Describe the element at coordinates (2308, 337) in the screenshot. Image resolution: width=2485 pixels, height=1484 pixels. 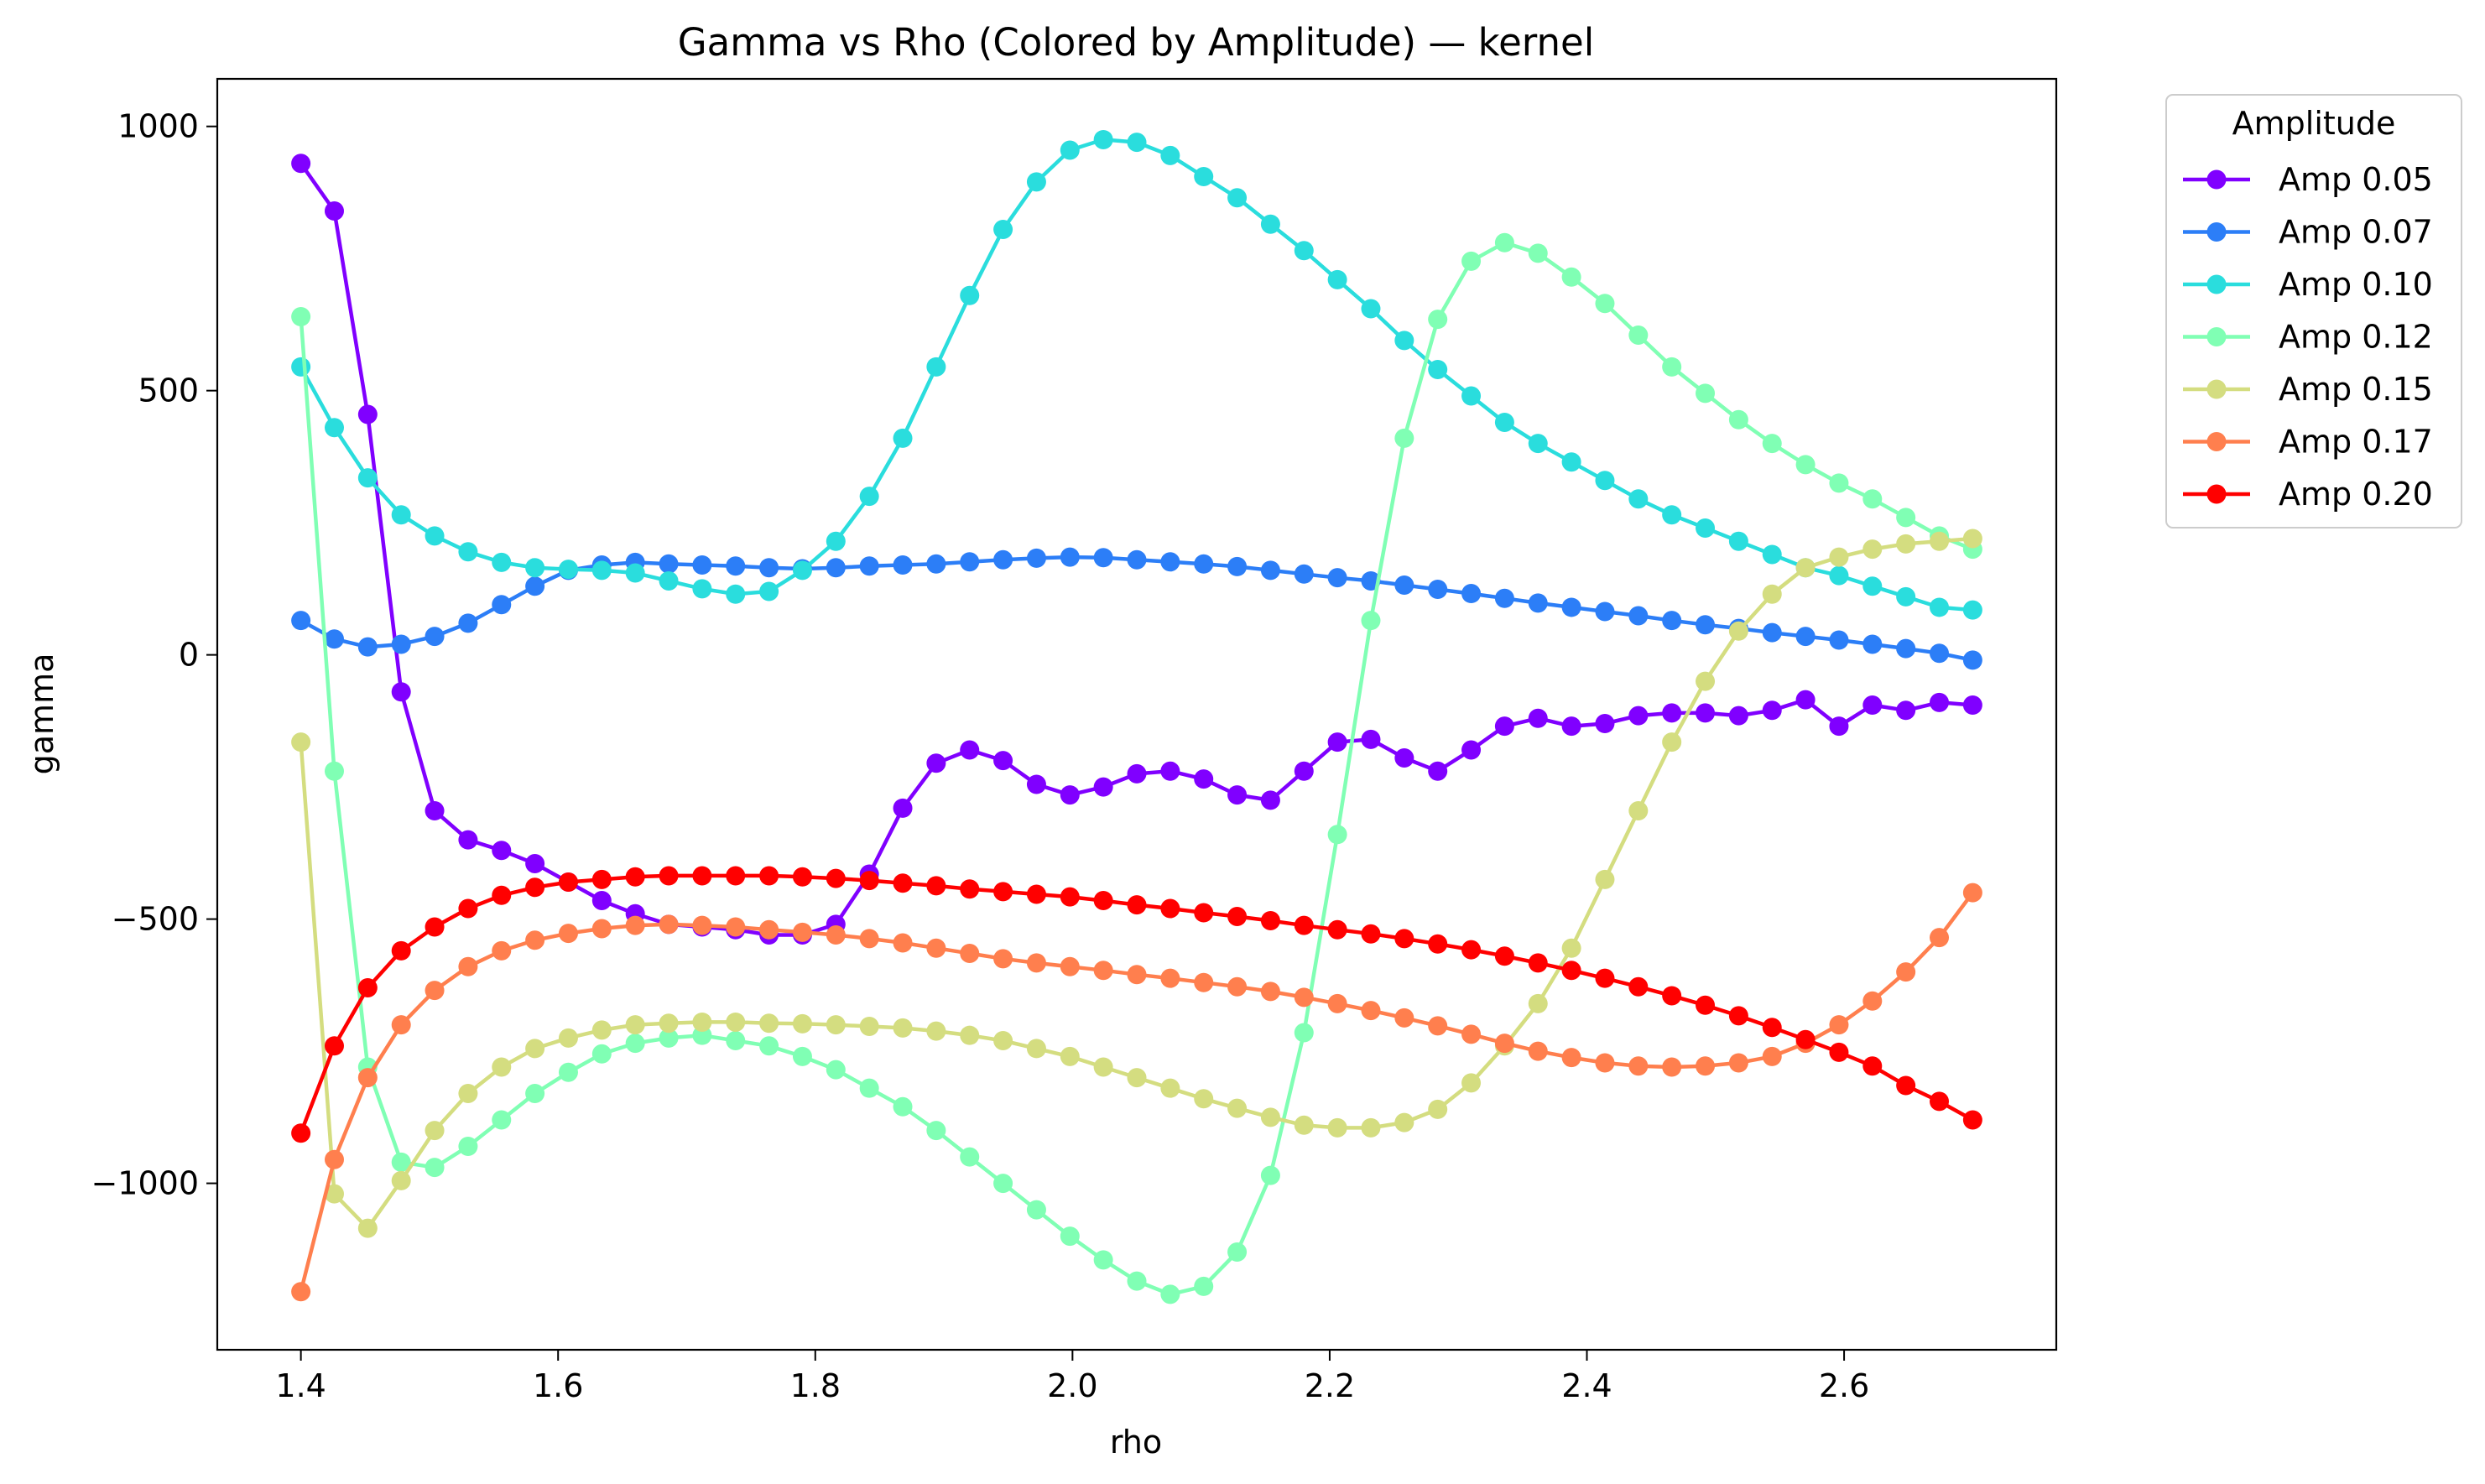
I see `legend-item: Amp 0.12` at that location.